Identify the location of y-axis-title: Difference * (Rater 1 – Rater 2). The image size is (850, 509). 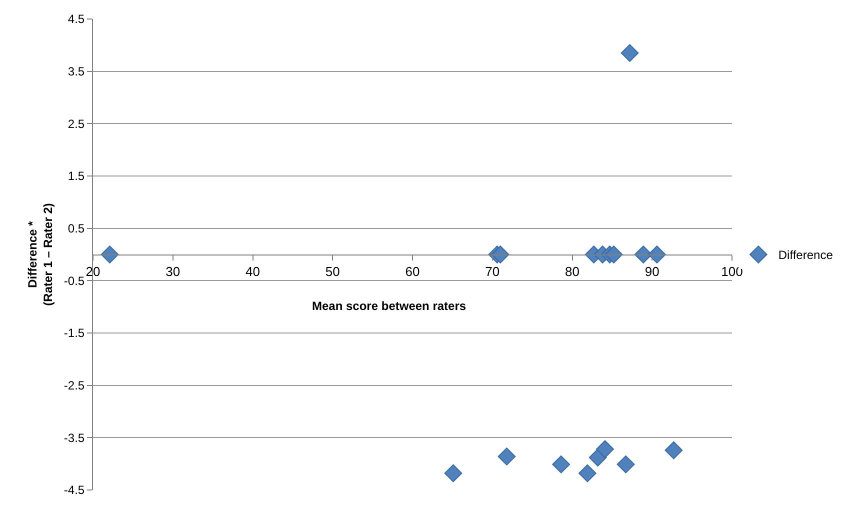
(41, 254).